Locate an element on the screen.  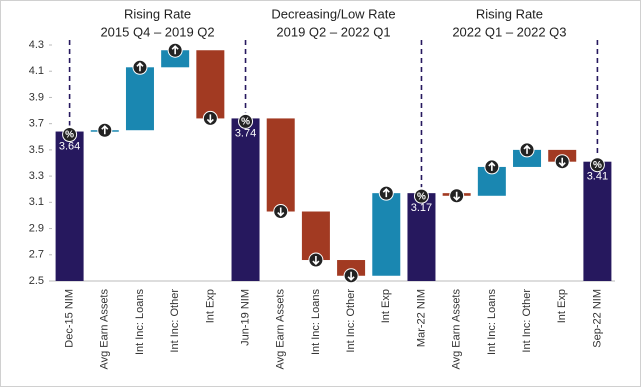
x-tick-label: Dec-15 NIM is located at coordinates (70, 318).